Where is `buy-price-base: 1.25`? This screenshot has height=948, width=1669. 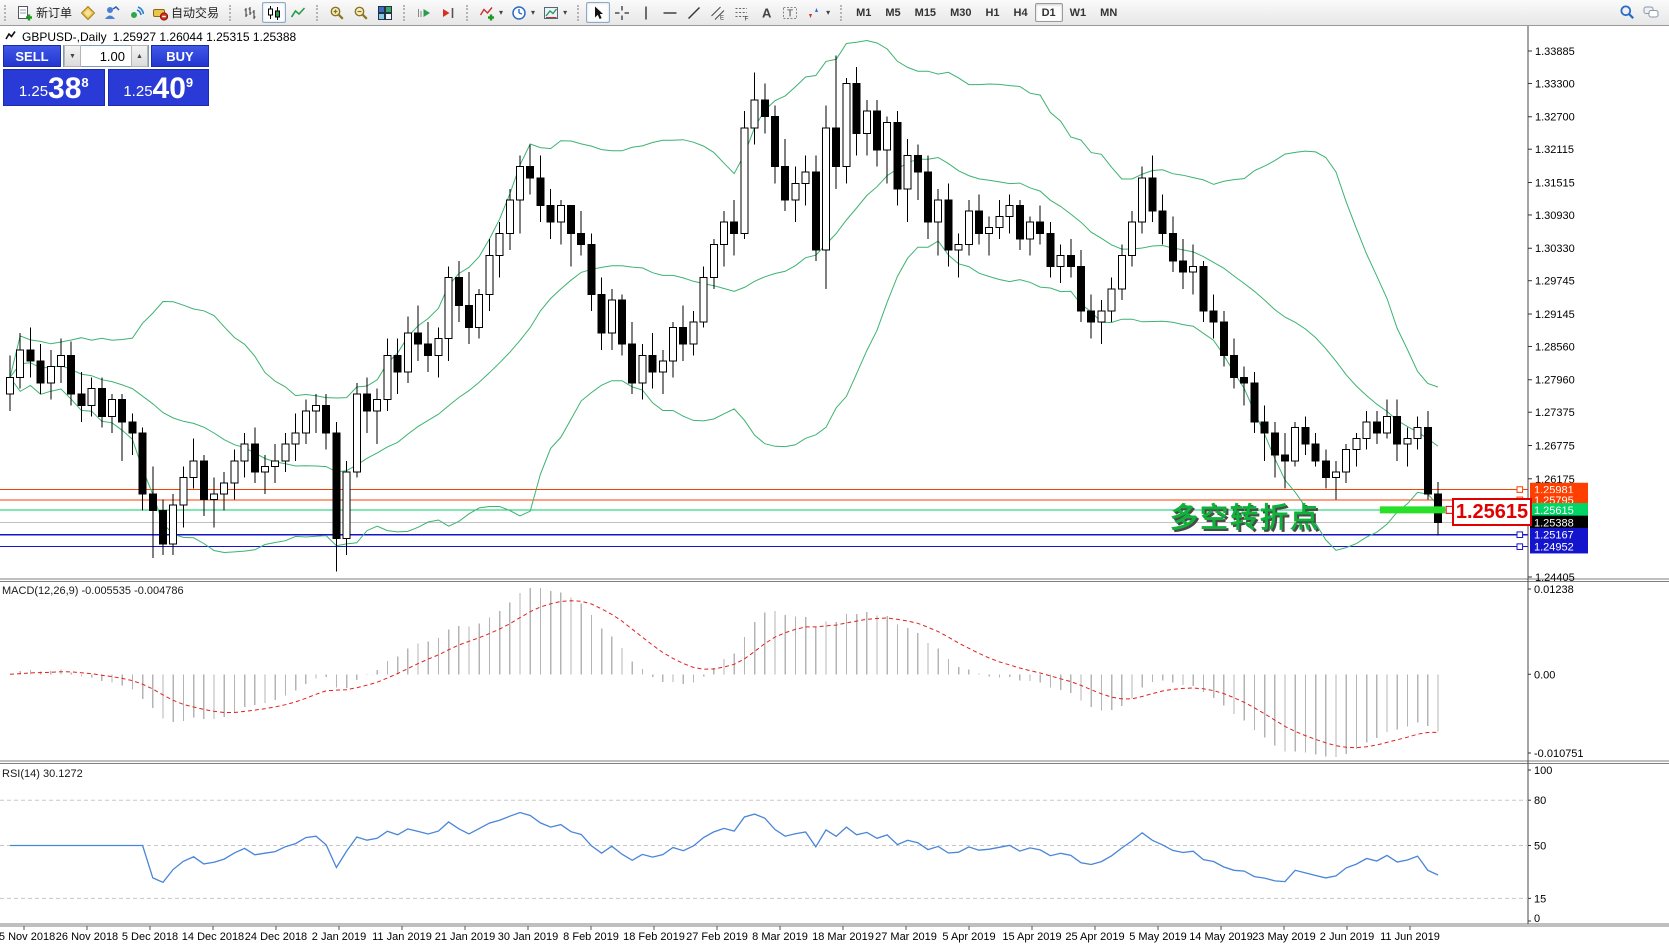
buy-price-base: 1.25 is located at coordinates (138, 91).